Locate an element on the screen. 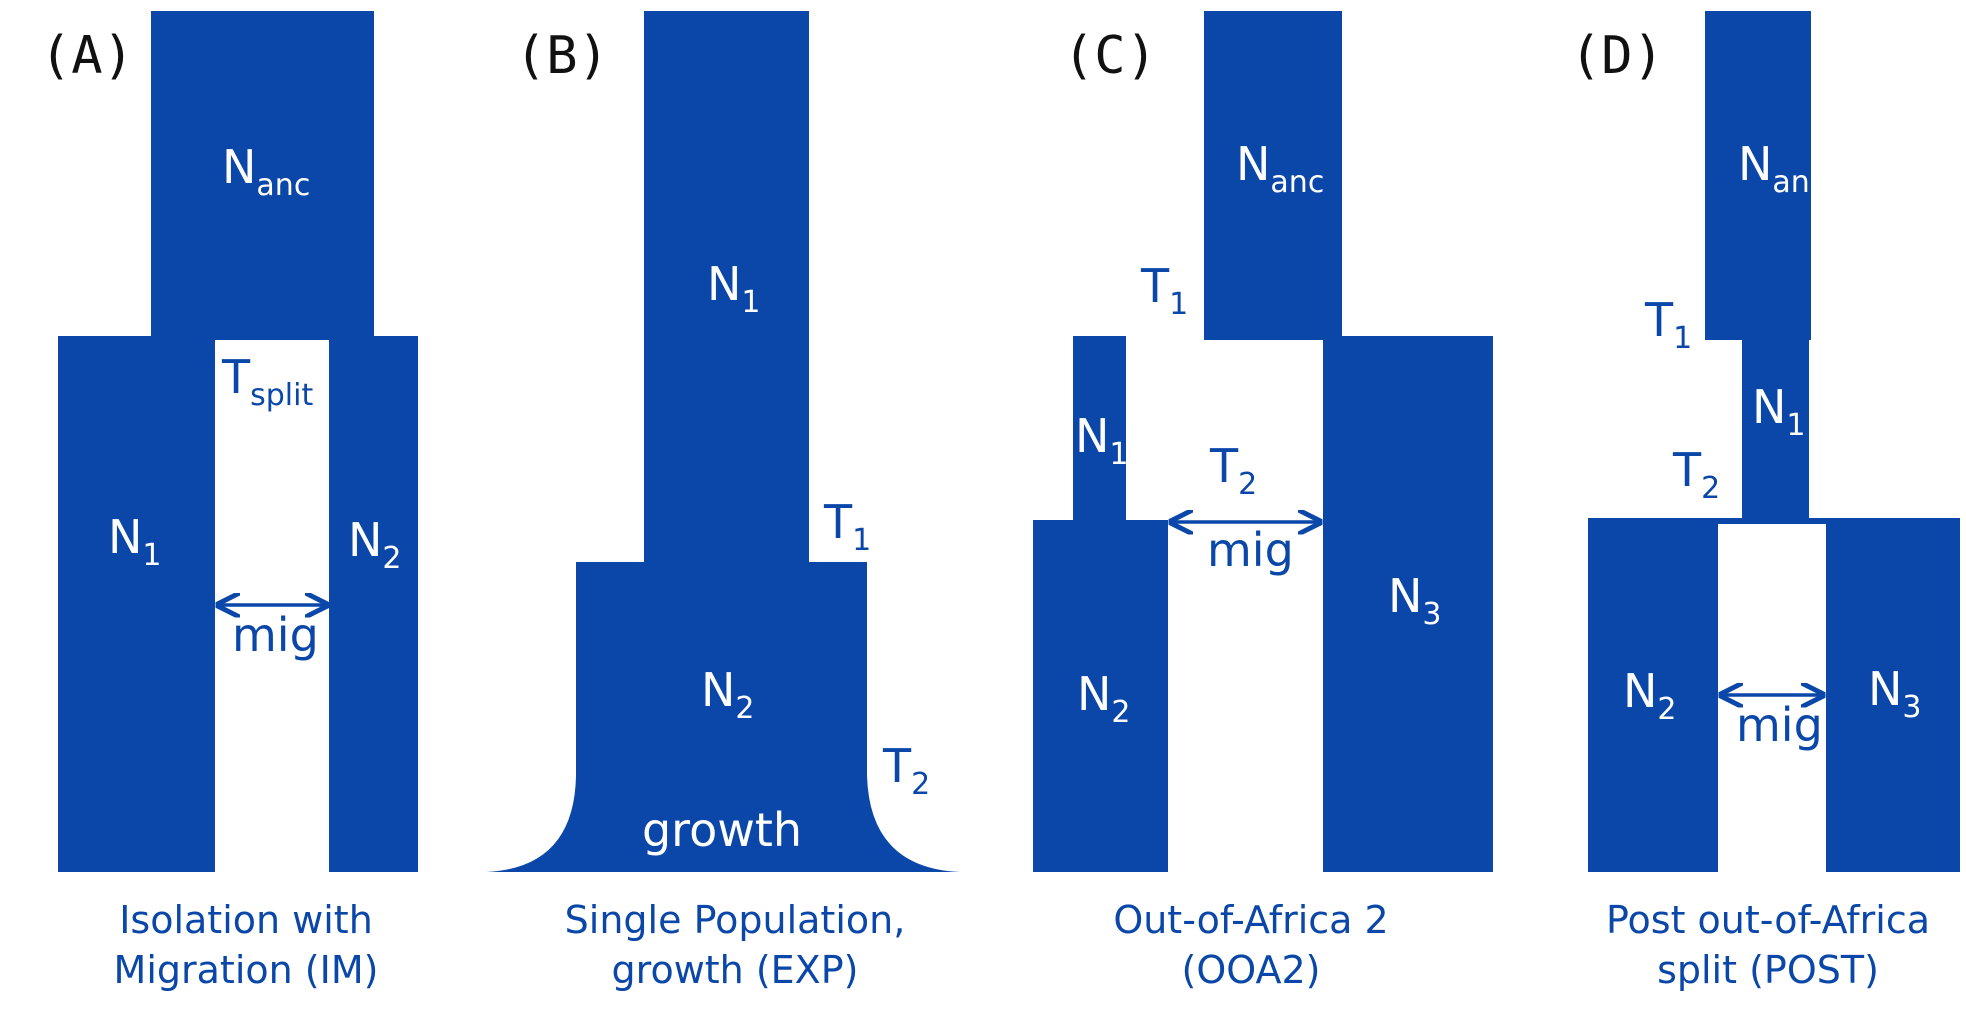 Image resolution: width=1966 pixels, height=1018 pixels. panel-a-n1-label: N1 is located at coordinates (135, 541).